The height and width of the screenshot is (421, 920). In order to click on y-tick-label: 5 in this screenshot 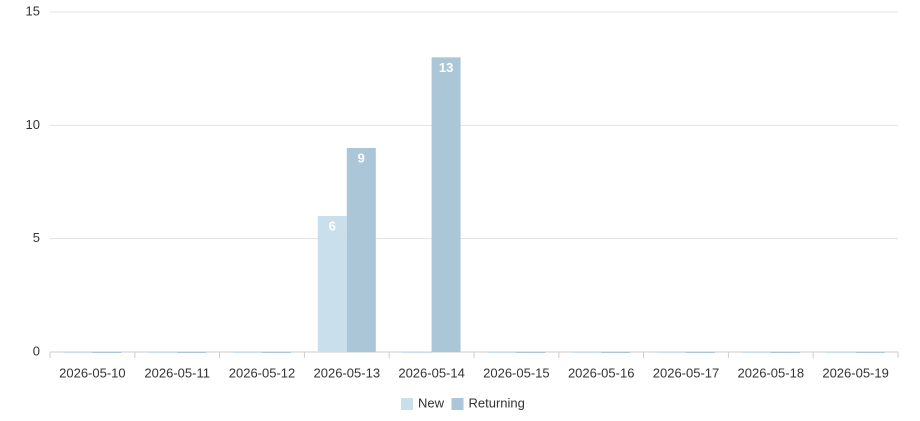, I will do `click(36, 237)`.